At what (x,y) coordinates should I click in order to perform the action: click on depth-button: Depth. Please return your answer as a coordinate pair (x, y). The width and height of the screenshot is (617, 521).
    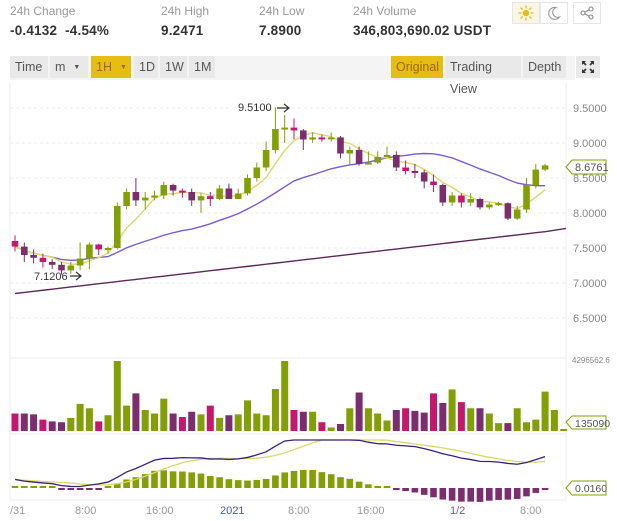
    Looking at the image, I should click on (544, 67).